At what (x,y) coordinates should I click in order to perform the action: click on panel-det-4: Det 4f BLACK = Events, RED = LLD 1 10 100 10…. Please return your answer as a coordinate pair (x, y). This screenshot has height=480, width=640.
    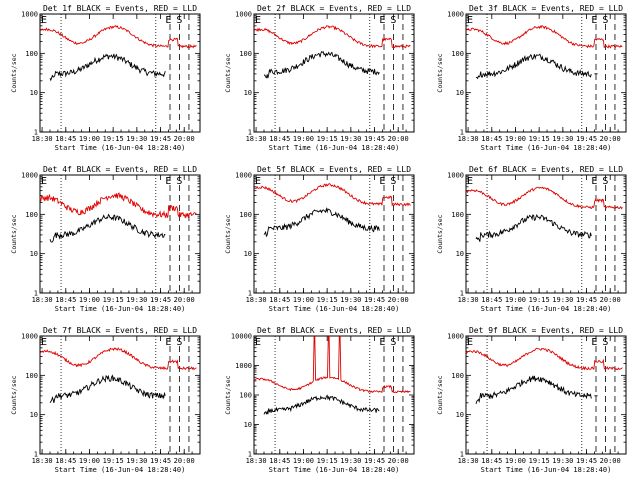
    Looking at the image, I should click on (105, 239).